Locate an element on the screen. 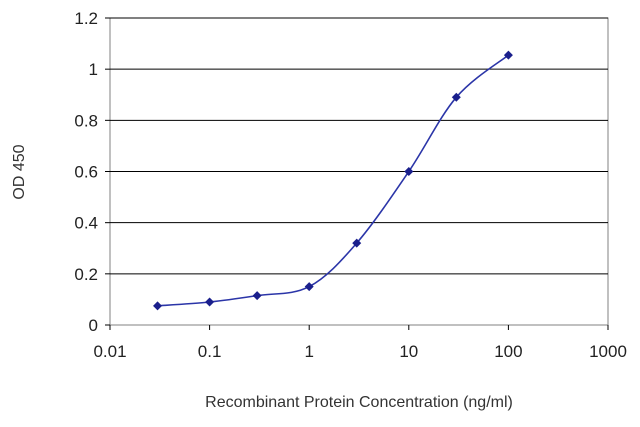 Image resolution: width=640 pixels, height=427 pixels. y-tick-label: 0.4 is located at coordinates (86, 223).